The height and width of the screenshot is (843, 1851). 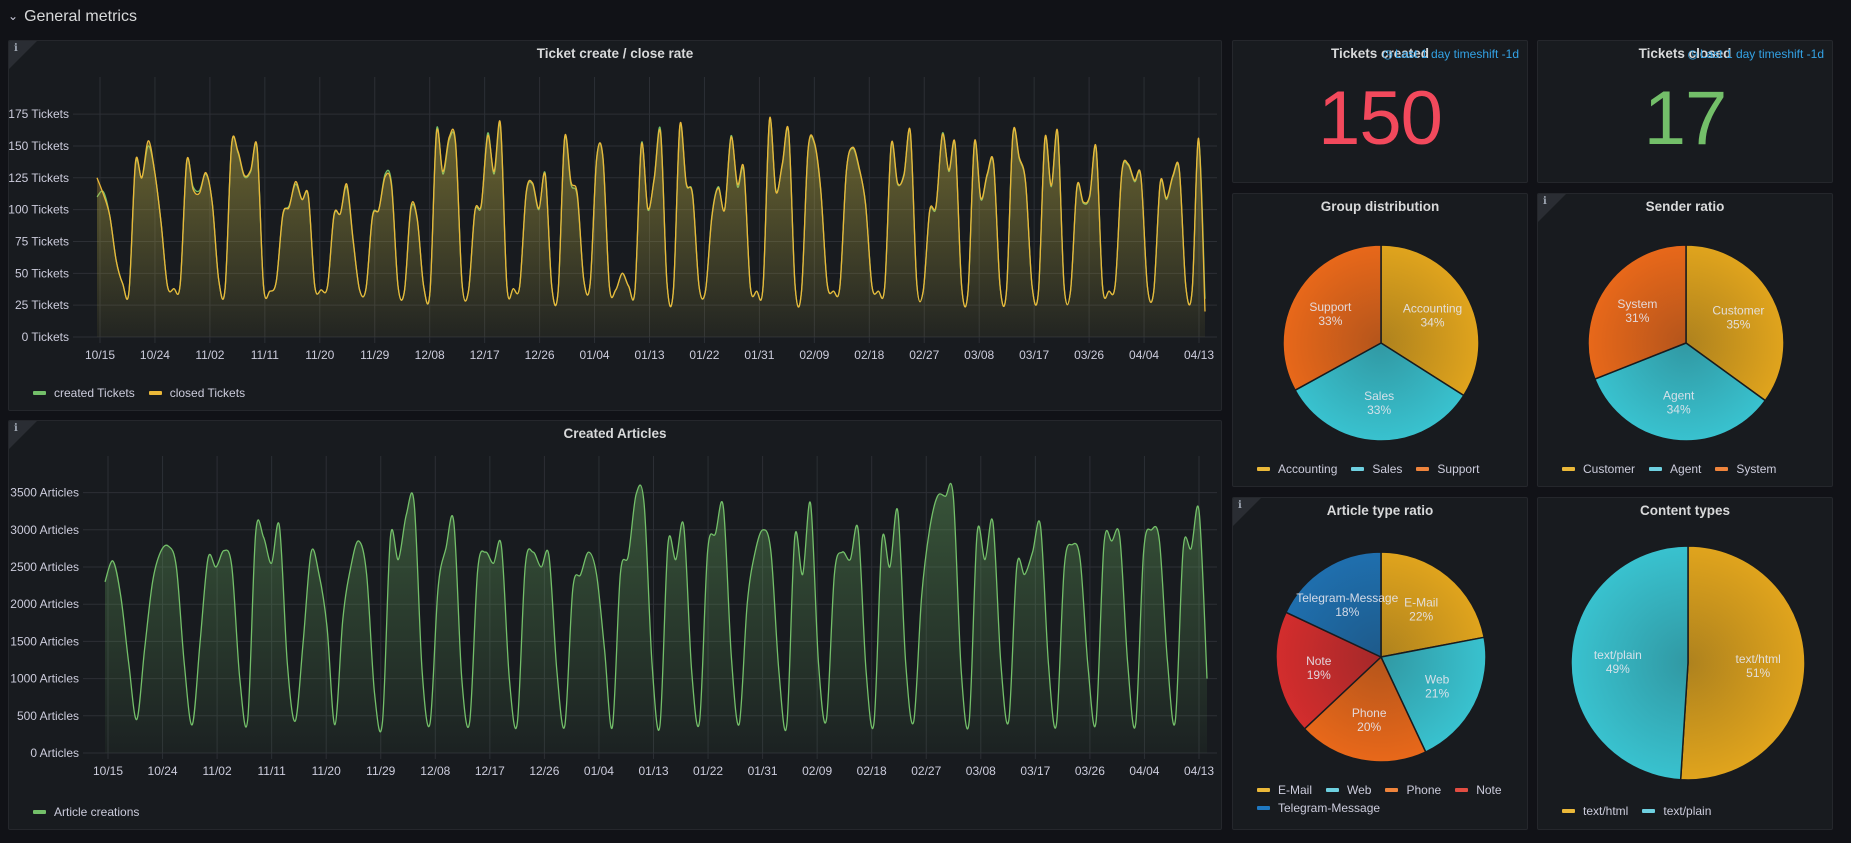 What do you see at coordinates (108, 771) in the screenshot?
I see `x-tick-label: 10/15` at bounding box center [108, 771].